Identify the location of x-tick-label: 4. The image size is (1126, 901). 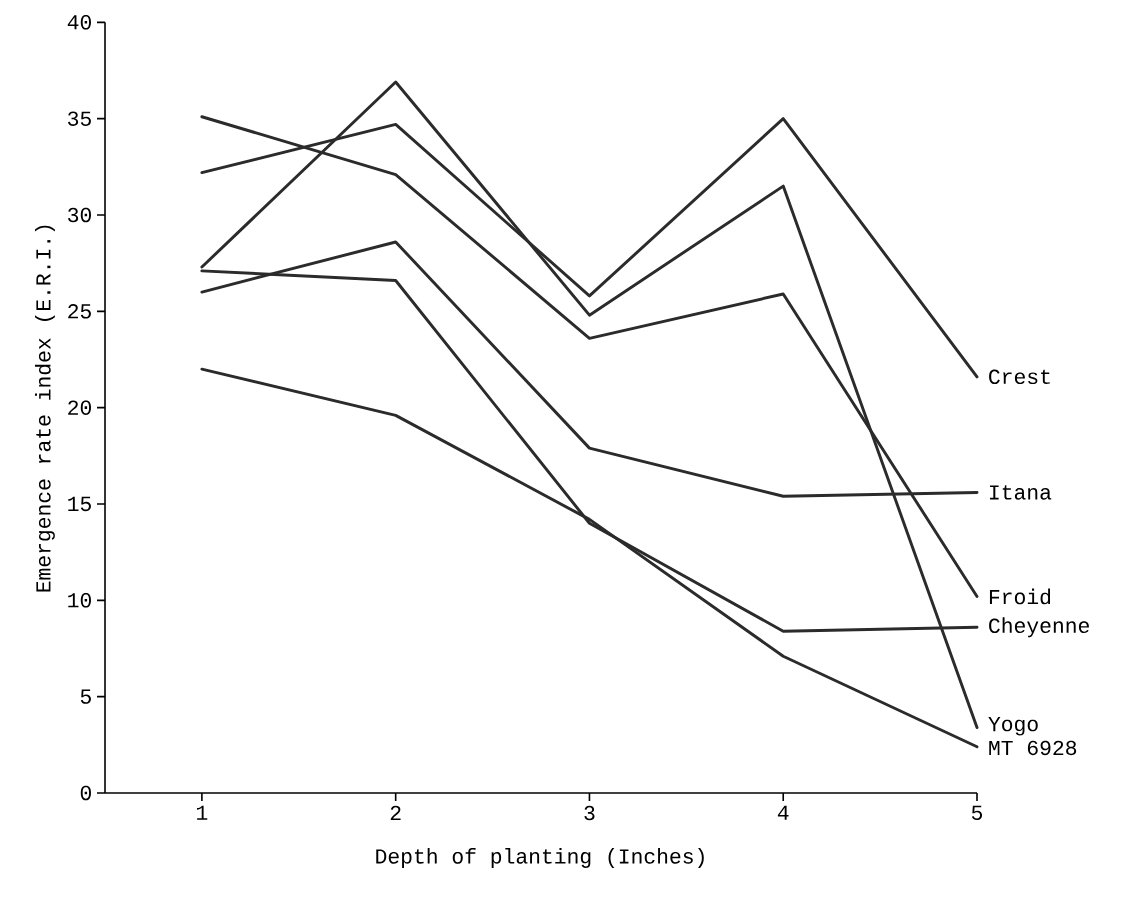
(783, 812).